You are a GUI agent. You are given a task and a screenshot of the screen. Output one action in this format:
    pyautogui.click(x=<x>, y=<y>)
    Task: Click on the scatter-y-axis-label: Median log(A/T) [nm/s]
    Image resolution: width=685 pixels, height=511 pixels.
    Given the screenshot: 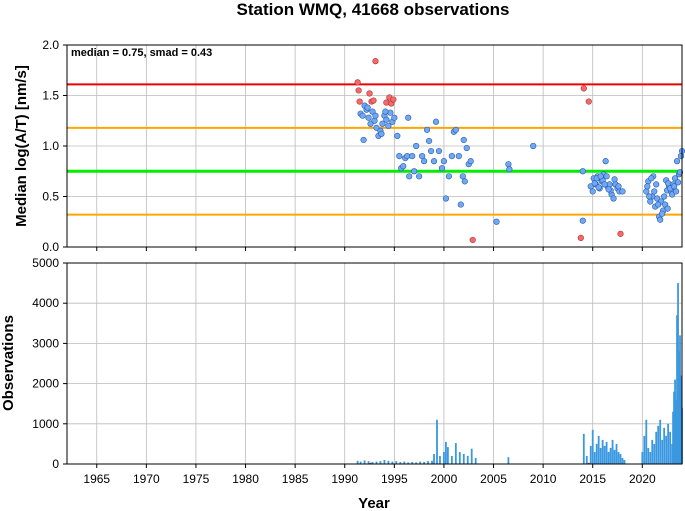 What is the action you would take?
    pyautogui.click(x=21, y=146)
    